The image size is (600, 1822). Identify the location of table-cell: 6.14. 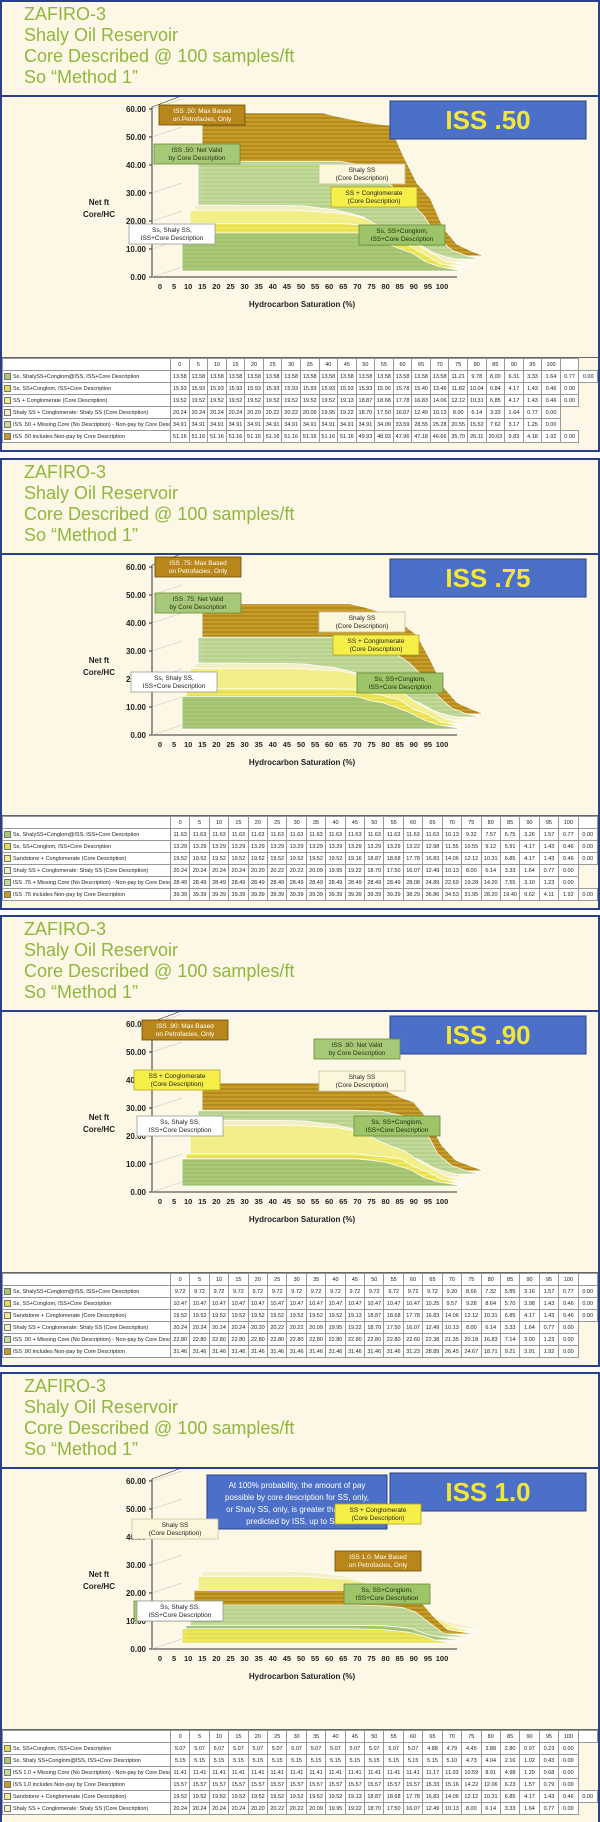
(490, 870).